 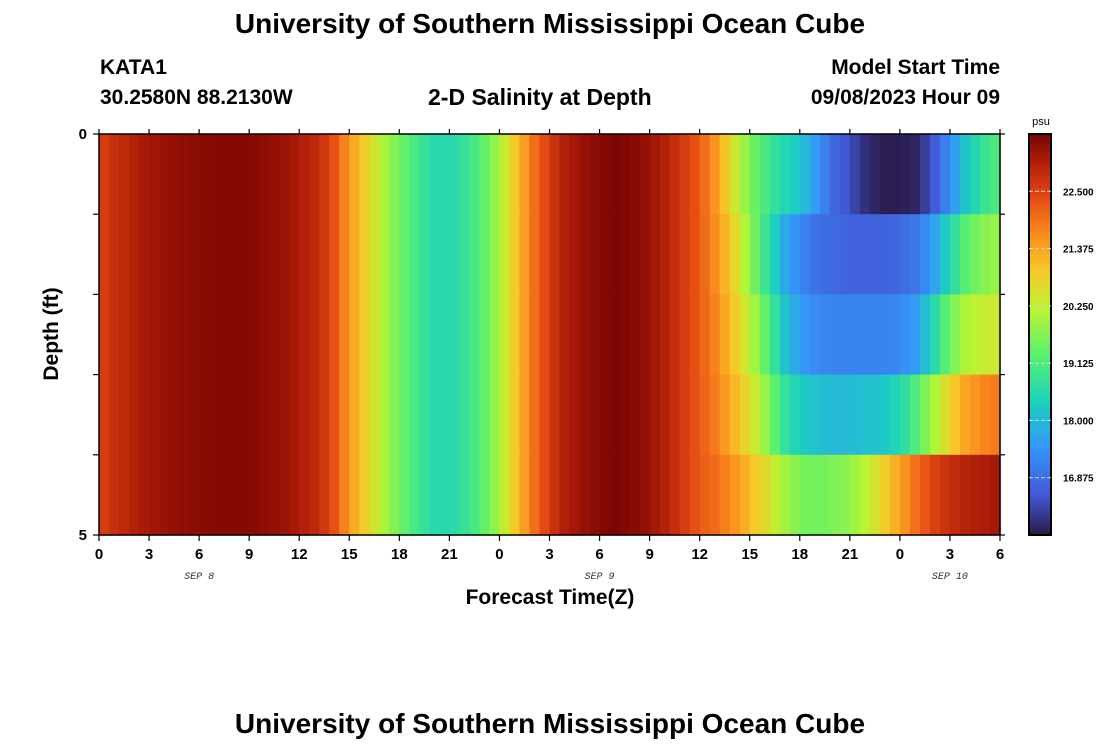 I want to click on x-tick-label: 12, so click(x=699, y=554).